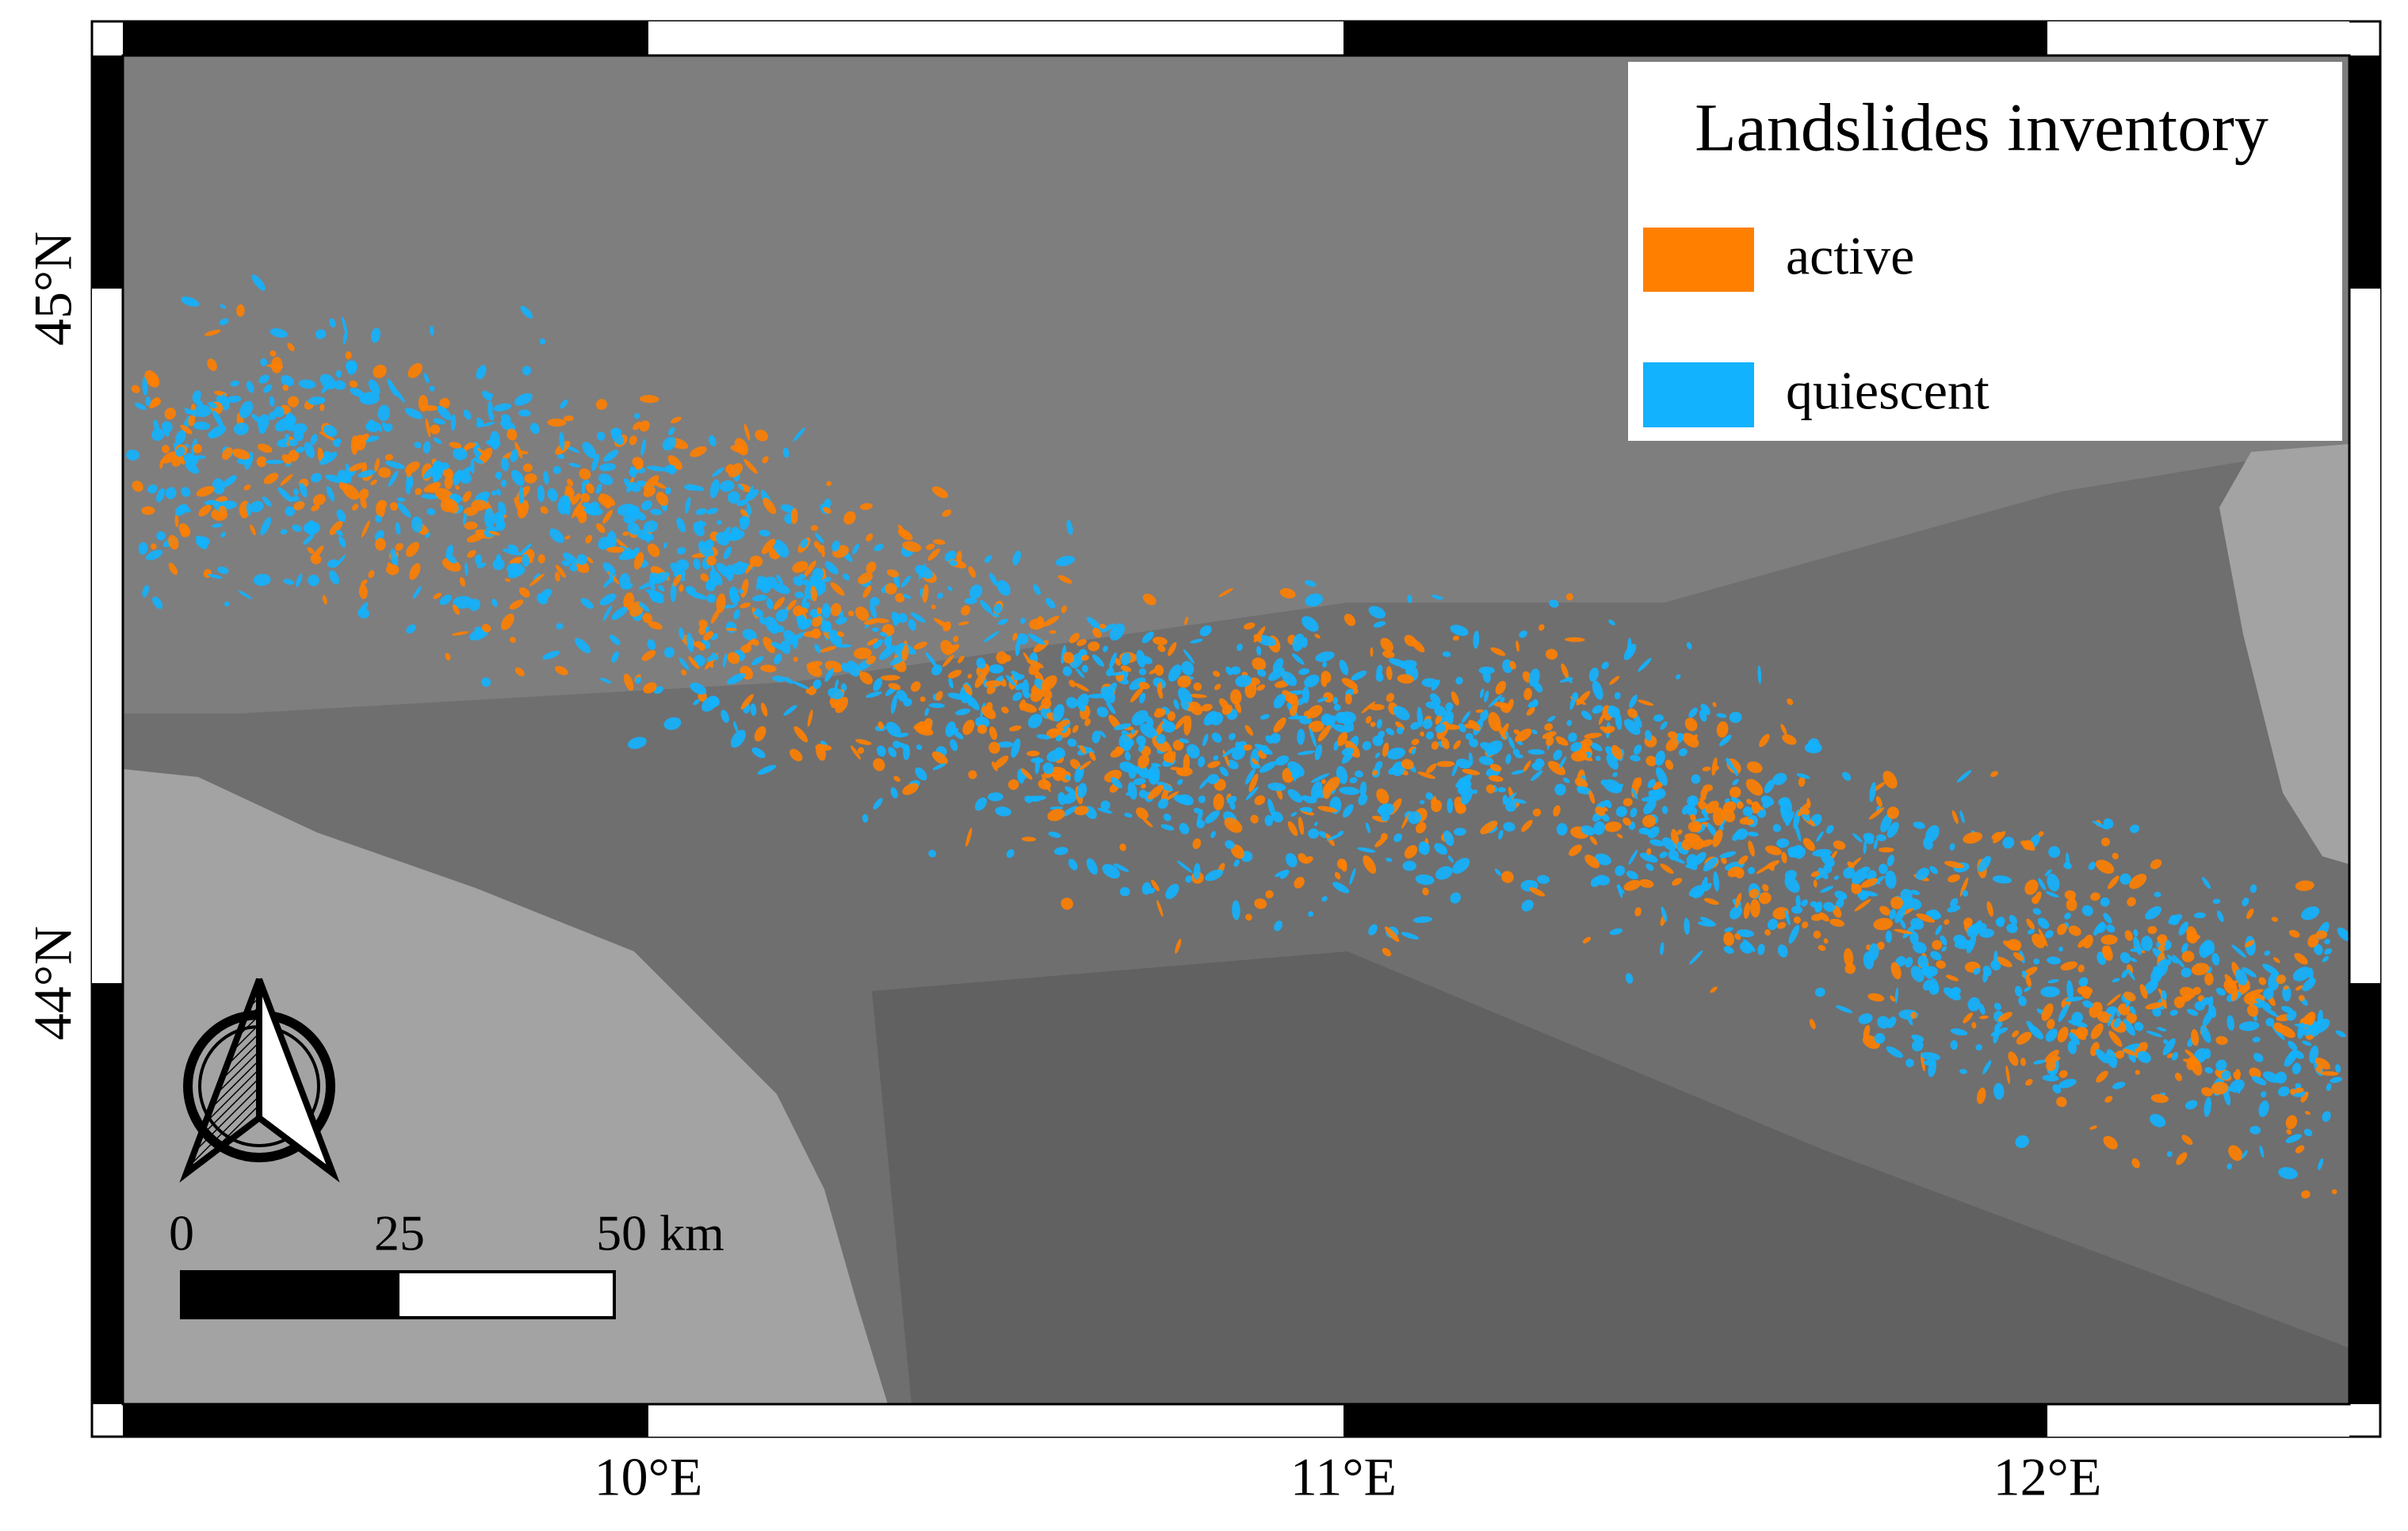 The width and height of the screenshot is (2408, 1531). I want to click on lon-label: 10°E, so click(648, 1477).